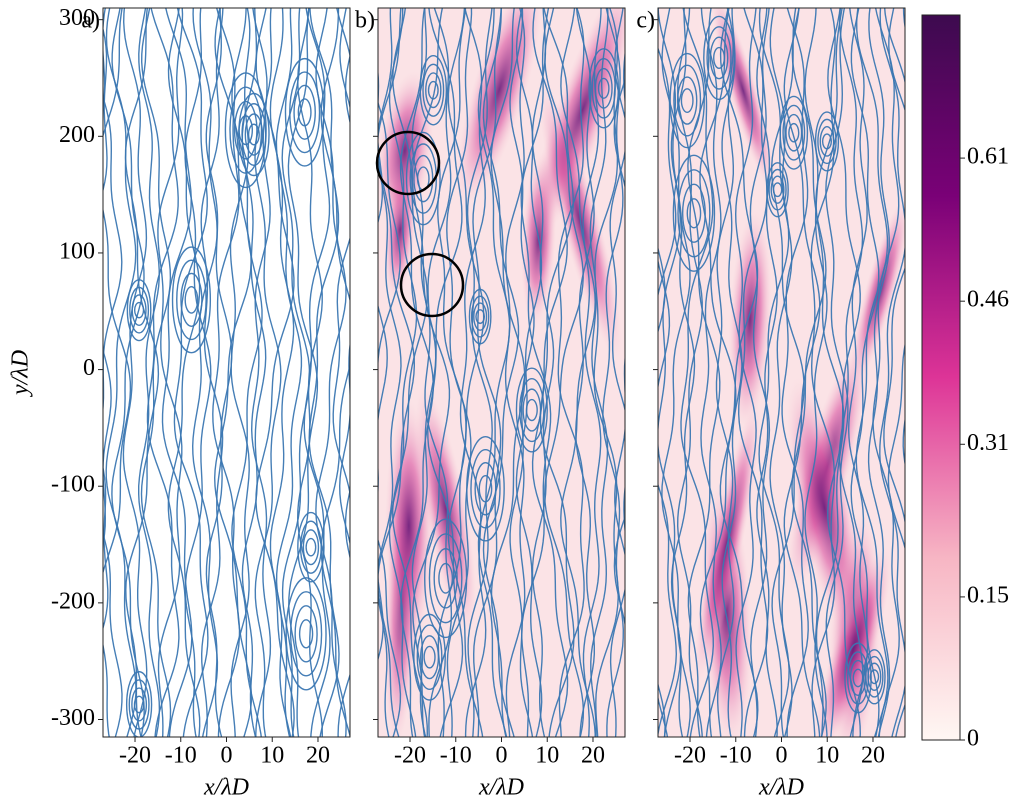 This screenshot has width=1035, height=808. What do you see at coordinates (690, 756) in the screenshot?
I see `x-tick-label: -20` at bounding box center [690, 756].